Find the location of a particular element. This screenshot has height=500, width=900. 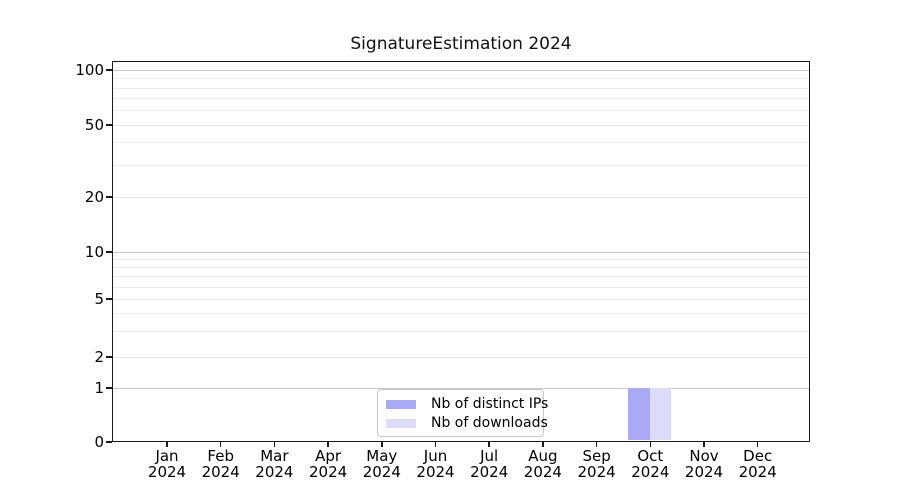

y-tick-label: 50 is located at coordinates (94, 125).